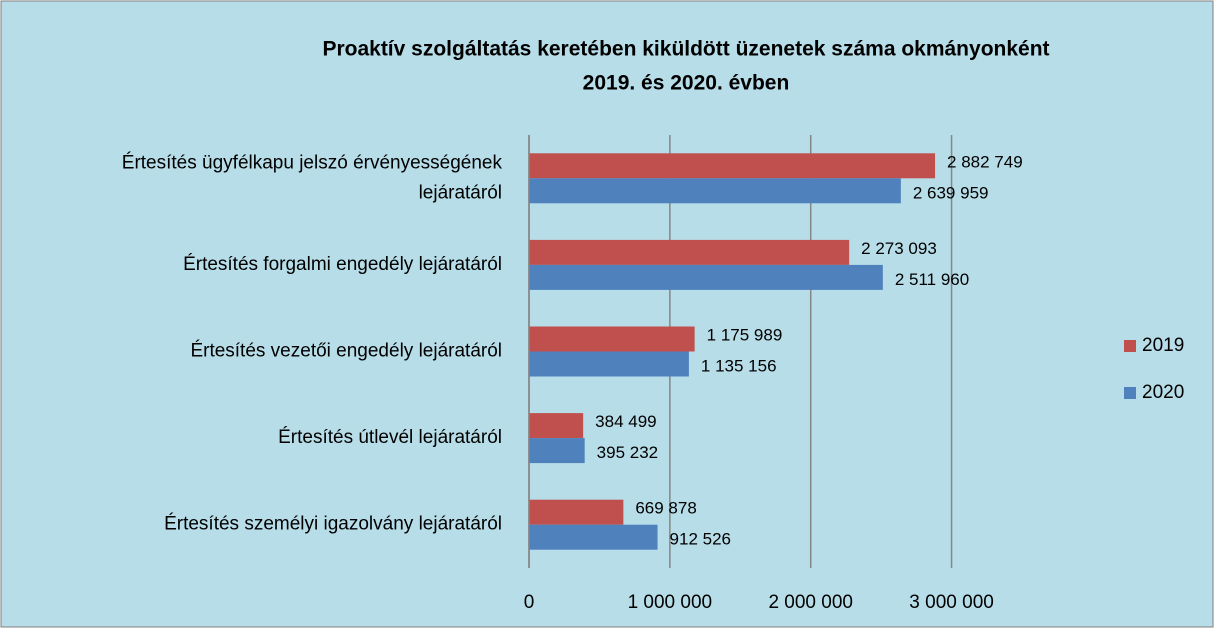 The image size is (1214, 628). Describe the element at coordinates (342, 264) in the screenshot. I see `y-tick-label: Értesítés forgalmi engedély lejáratáról` at that location.